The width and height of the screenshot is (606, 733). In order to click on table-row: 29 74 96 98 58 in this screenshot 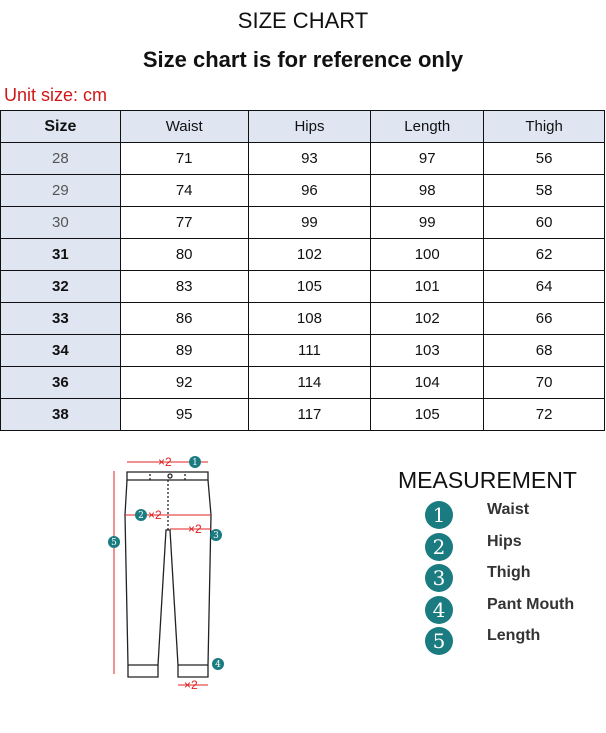, I will do `click(302, 190)`.